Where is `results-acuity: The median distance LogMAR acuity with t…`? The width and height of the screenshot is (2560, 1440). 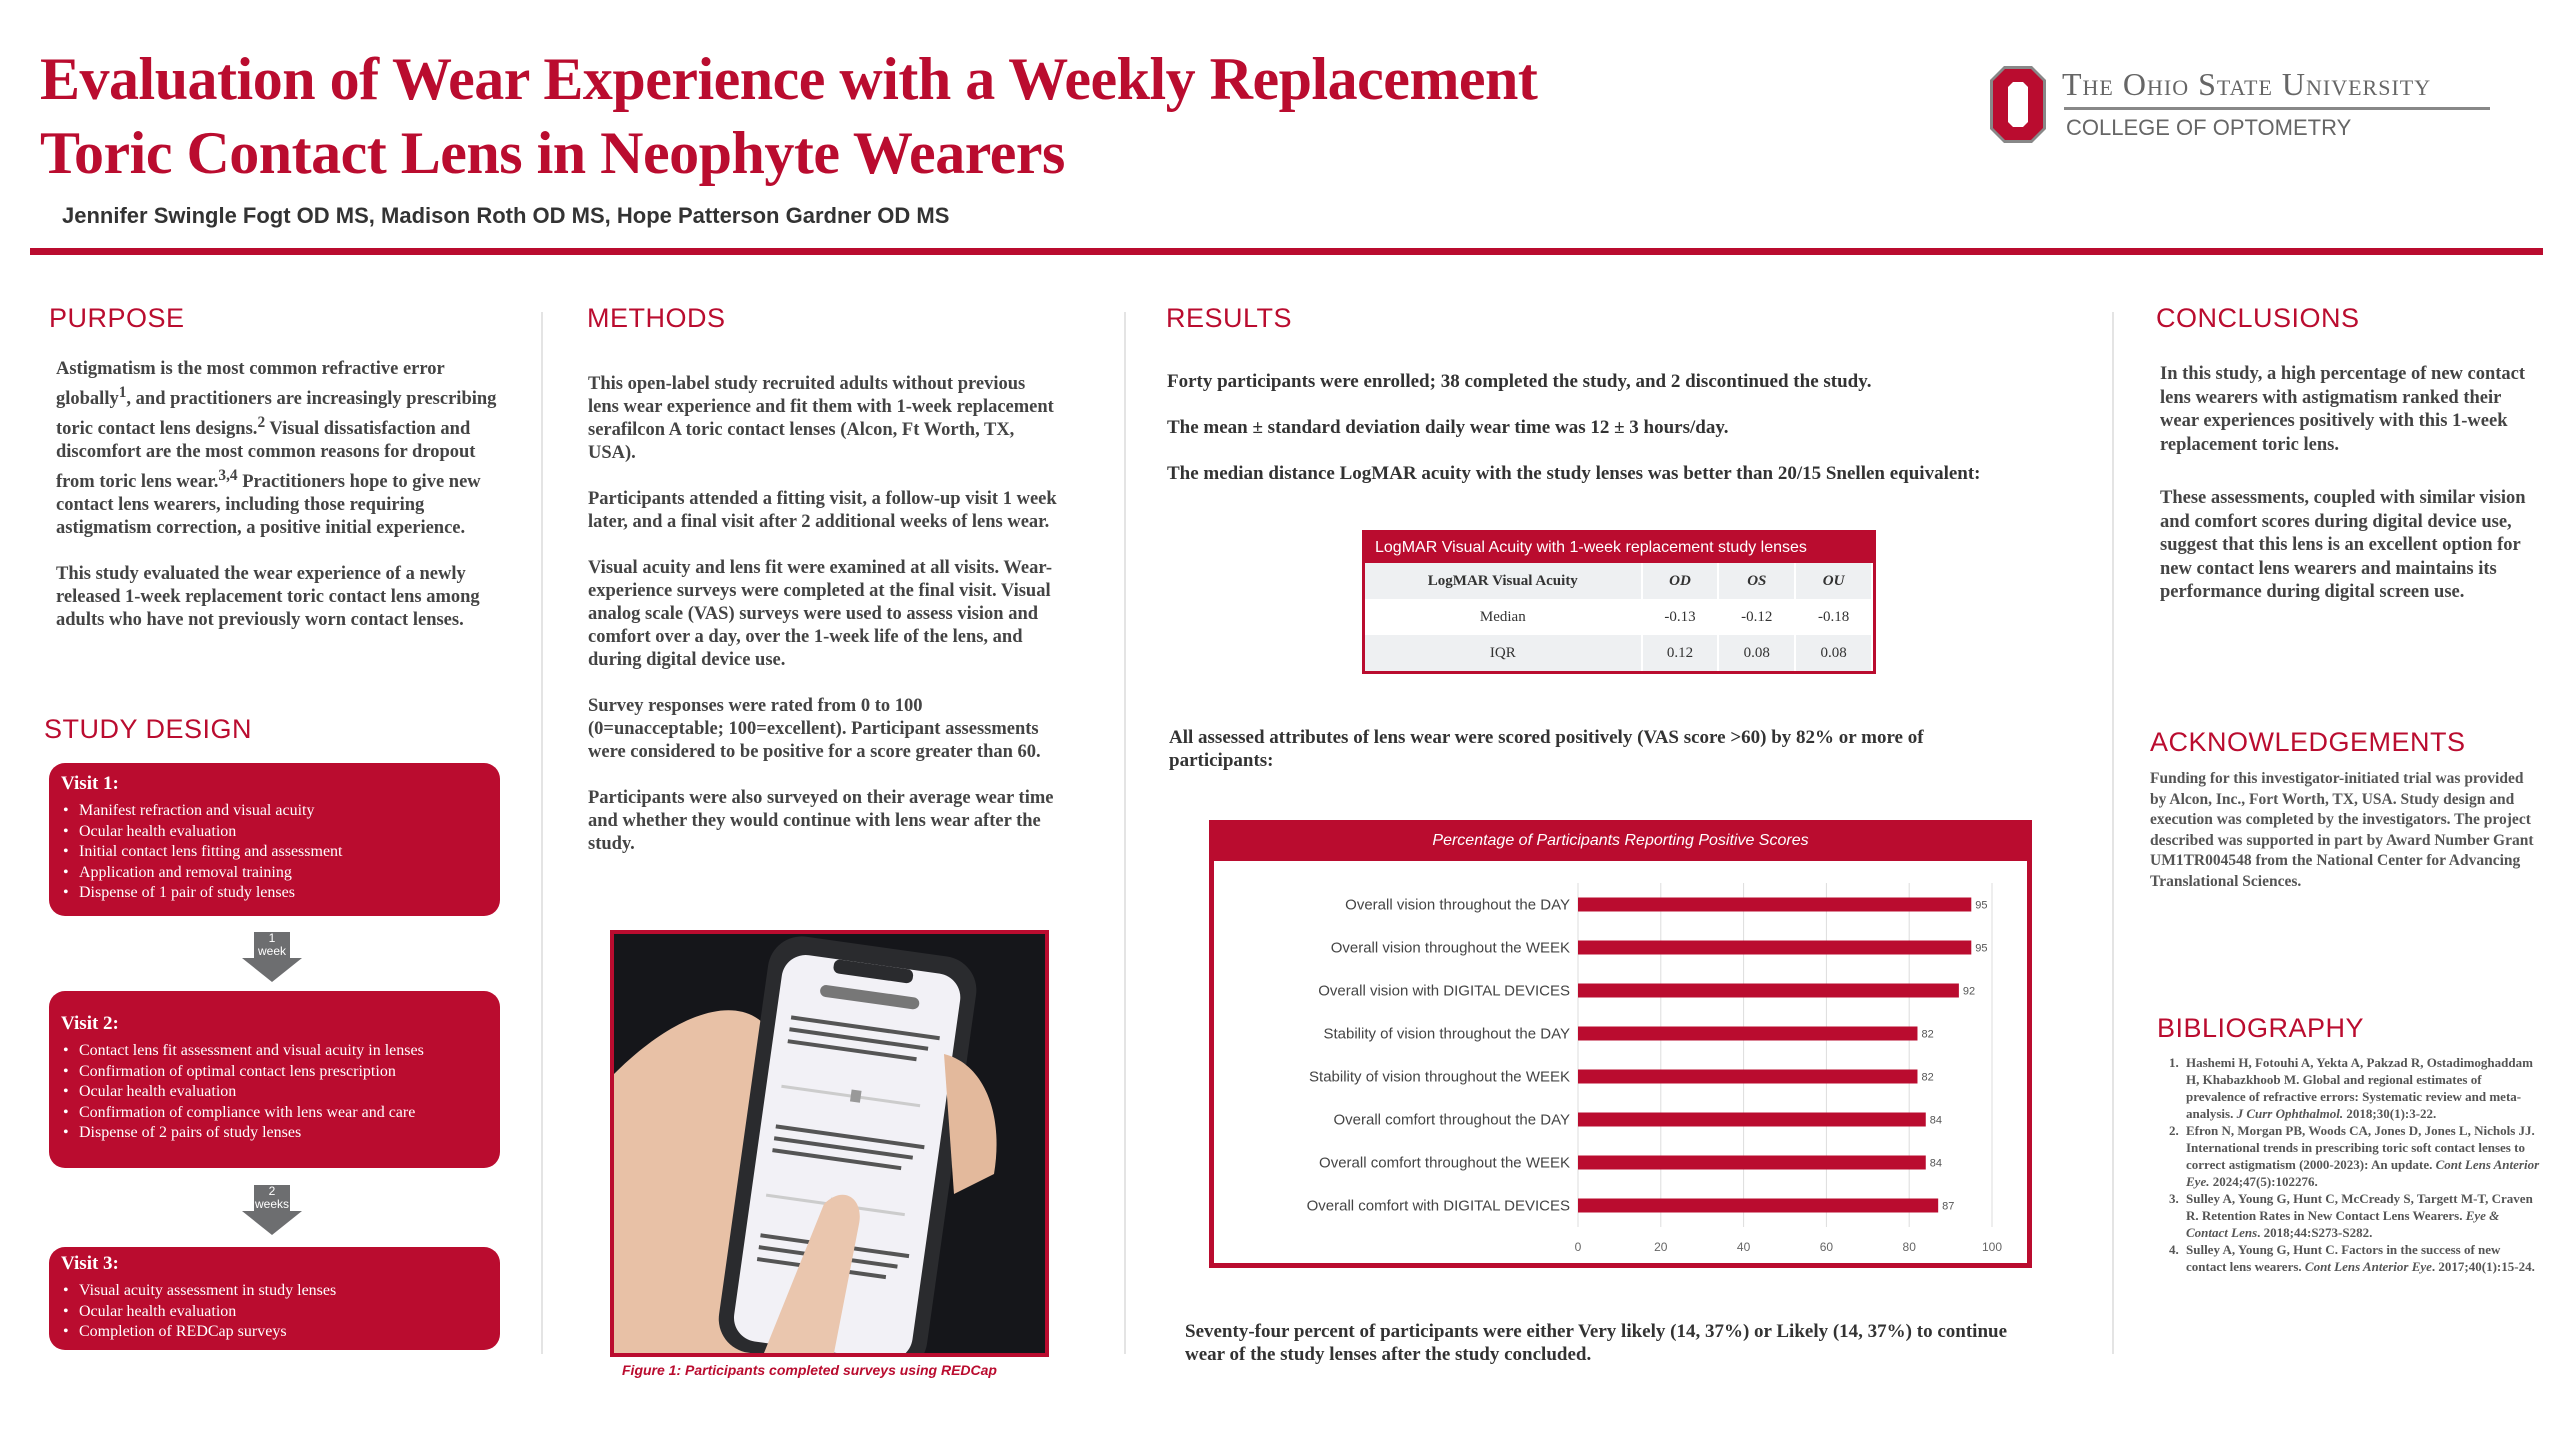
results-acuity: The median distance LogMAR acuity with t… is located at coordinates (1574, 473).